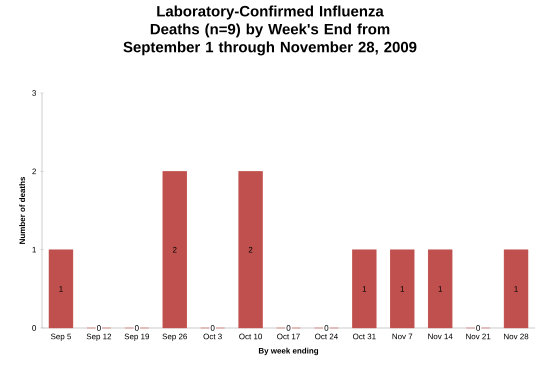  I want to click on chart-title: Laboratory-Confirmed Influenza Deaths (n=9) by Week's End from September 1 through November 28, 2009, so click(269, 31).